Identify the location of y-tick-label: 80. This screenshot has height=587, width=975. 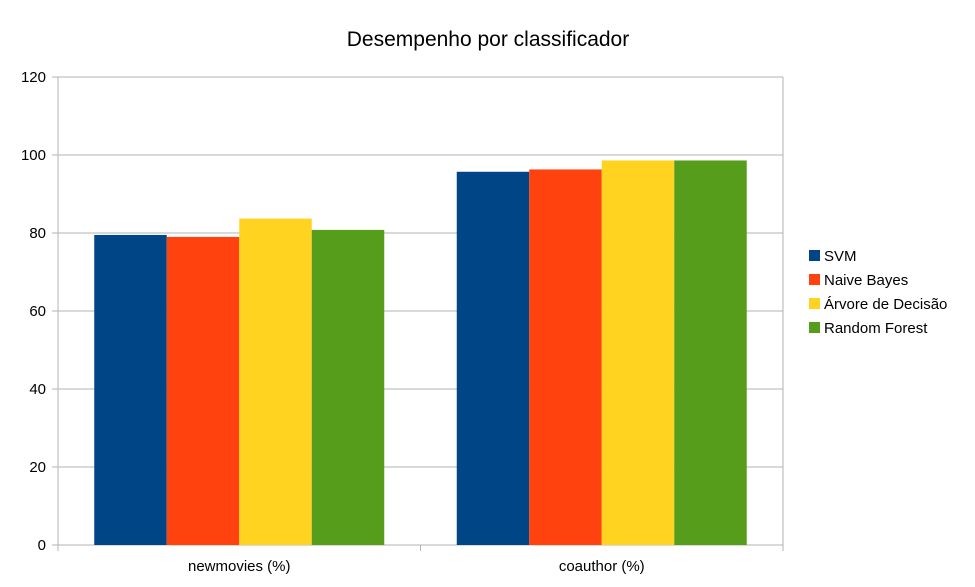
(37, 233).